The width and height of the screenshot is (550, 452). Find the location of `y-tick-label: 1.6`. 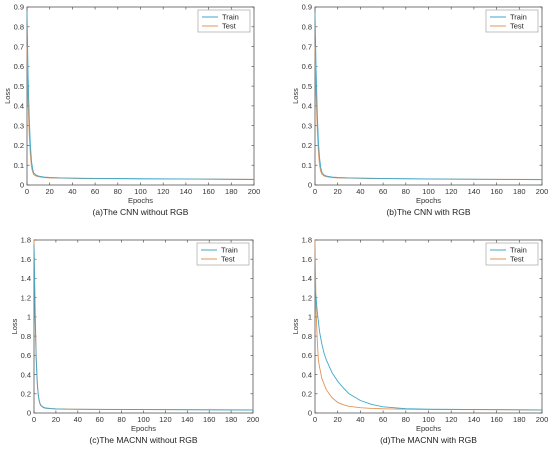

y-tick-label: 1.6 is located at coordinates (307, 259).